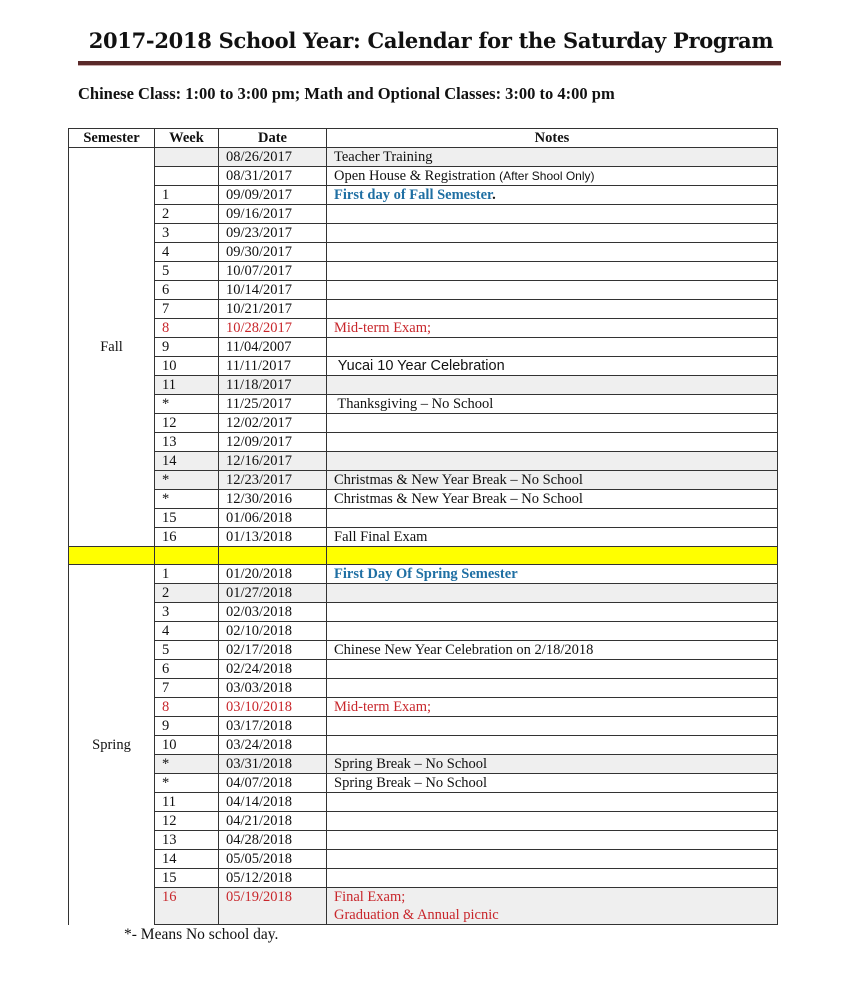 The height and width of the screenshot is (984, 862). Describe the element at coordinates (272, 214) in the screenshot. I see `date-cell: 09/16/2017` at that location.